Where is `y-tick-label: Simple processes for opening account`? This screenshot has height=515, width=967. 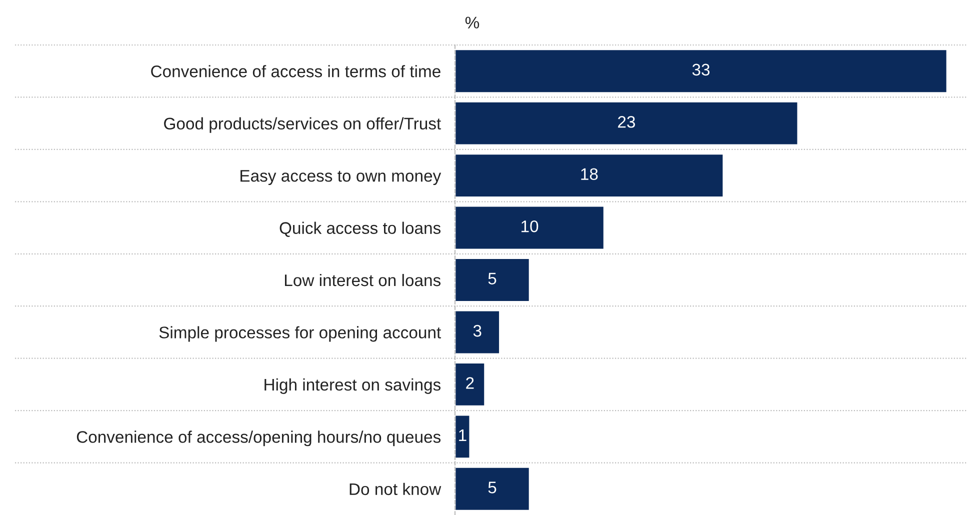 y-tick-label: Simple processes for opening account is located at coordinates (300, 334).